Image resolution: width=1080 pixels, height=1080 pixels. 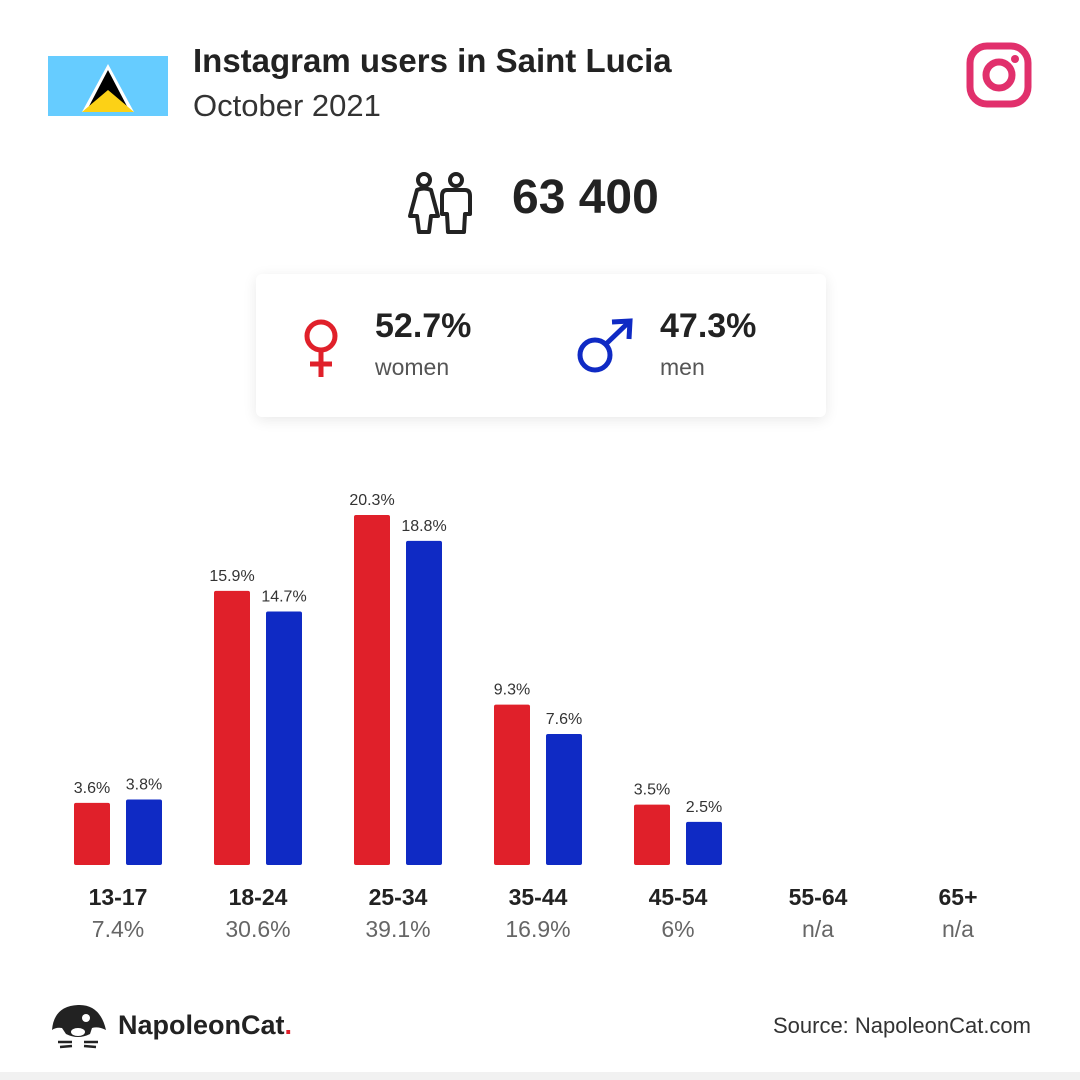 What do you see at coordinates (232, 727) in the screenshot?
I see `bar-18-24-s0` at bounding box center [232, 727].